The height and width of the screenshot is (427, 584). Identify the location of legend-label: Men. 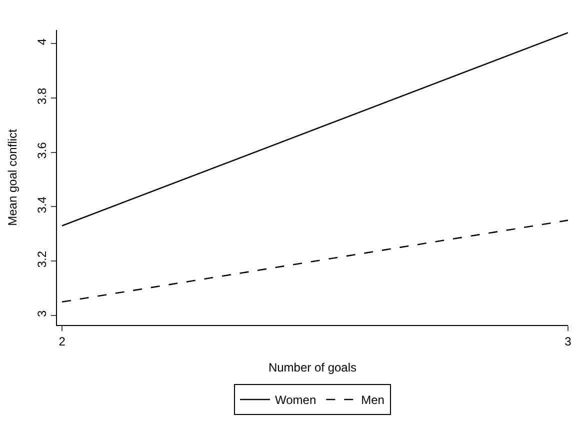
(372, 400).